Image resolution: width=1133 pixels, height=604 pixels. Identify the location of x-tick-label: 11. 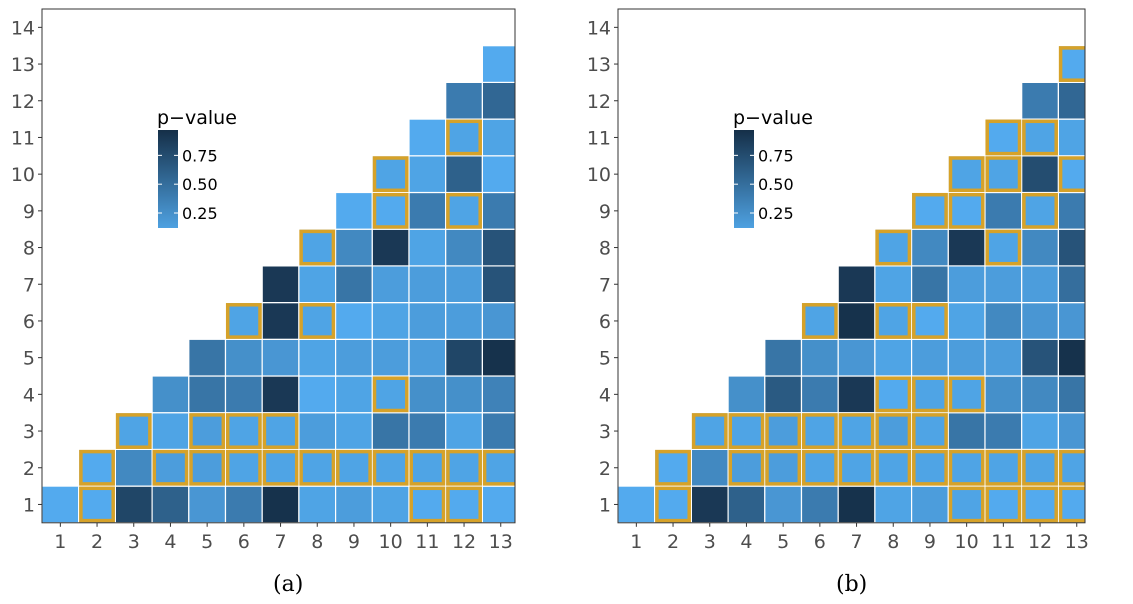
(427, 542).